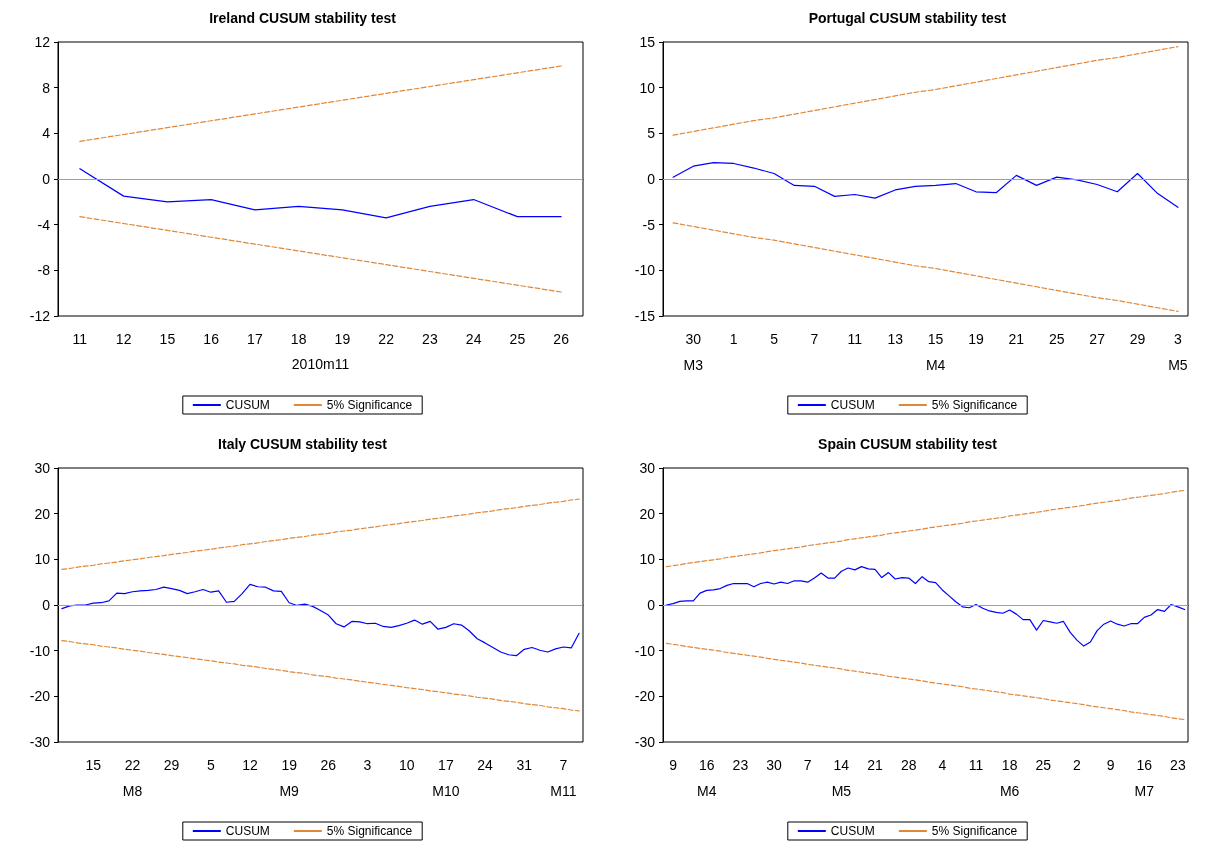 The height and width of the screenshot is (852, 1211). I want to click on x-tick-label: 16, so click(211, 339).